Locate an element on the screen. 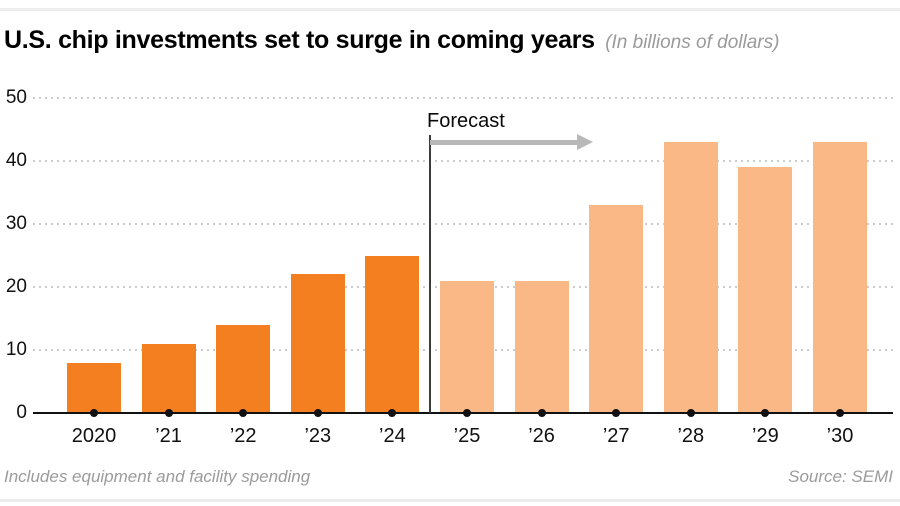  x-tick-label-26: ’26 is located at coordinates (541, 436).